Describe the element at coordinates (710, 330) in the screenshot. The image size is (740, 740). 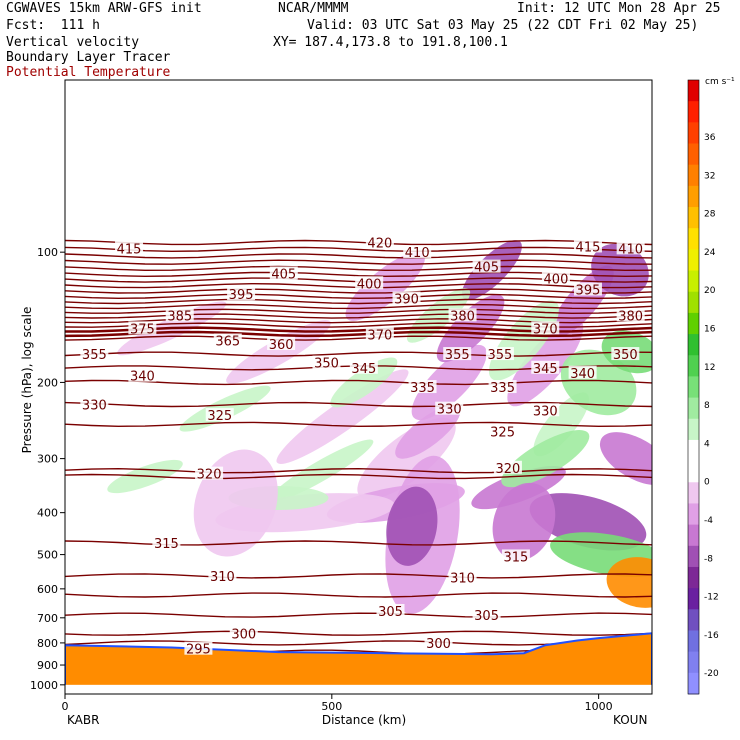
I see `colorbar-tick-label: 16` at that location.